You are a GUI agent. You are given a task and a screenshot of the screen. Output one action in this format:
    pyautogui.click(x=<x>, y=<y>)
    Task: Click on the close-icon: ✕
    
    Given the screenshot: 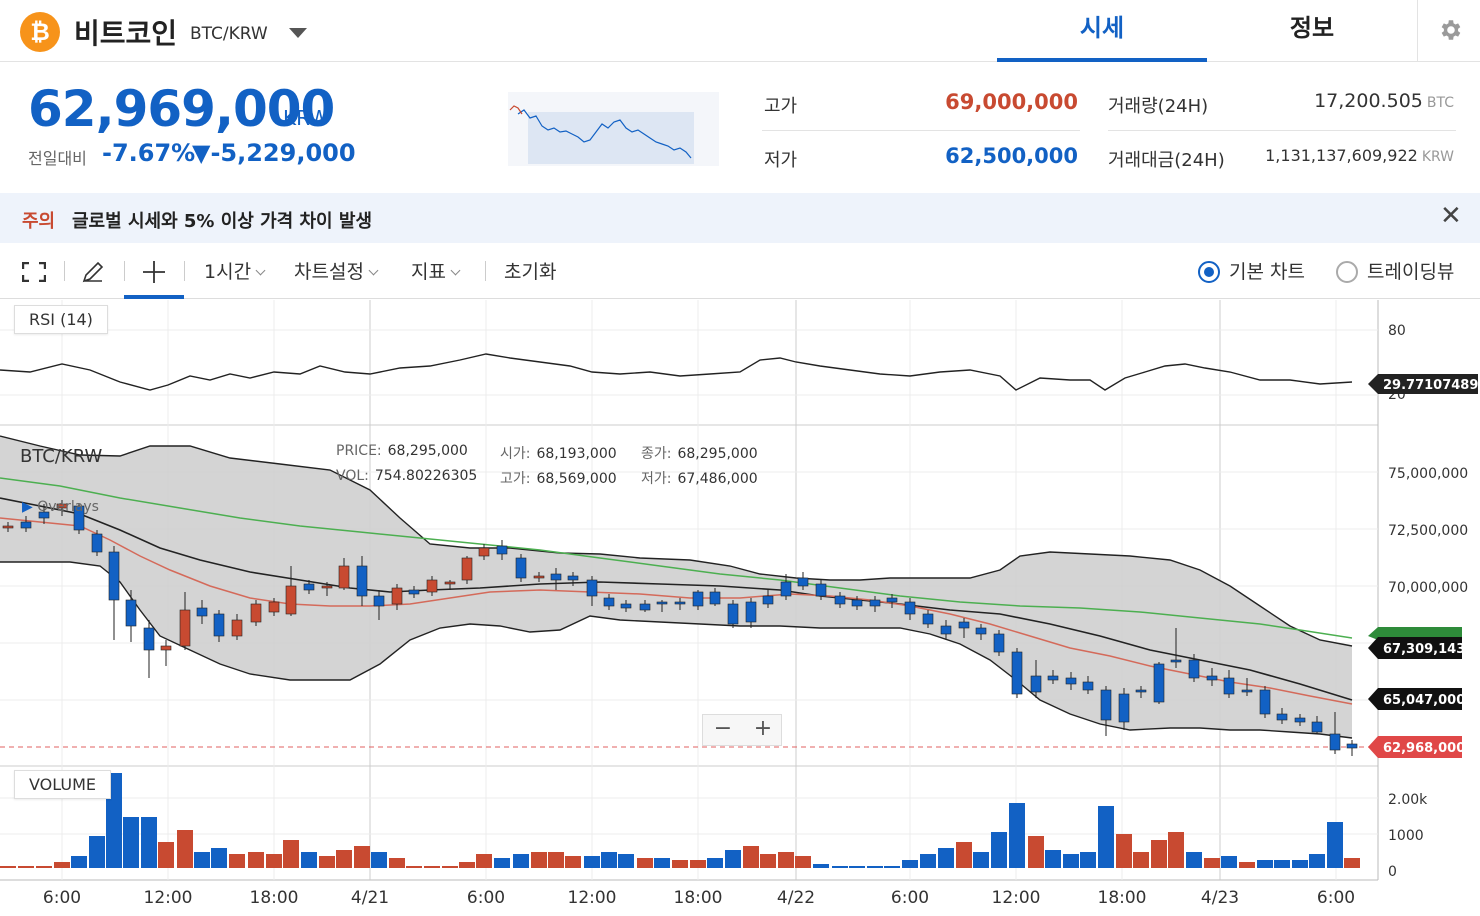 What is the action you would take?
    pyautogui.click(x=1451, y=216)
    